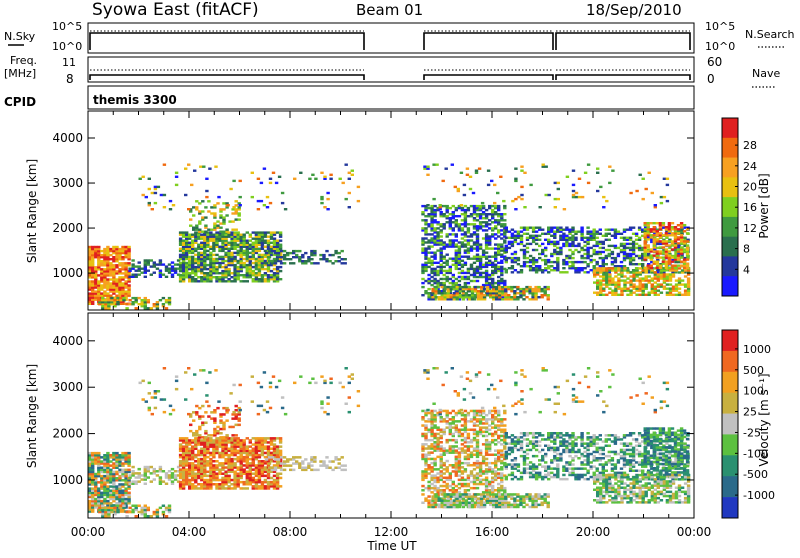 Image resolution: width=800 pixels, height=558 pixels. What do you see at coordinates (67, 183) in the screenshot?
I see `y-tick-label: 3000` at bounding box center [67, 183].